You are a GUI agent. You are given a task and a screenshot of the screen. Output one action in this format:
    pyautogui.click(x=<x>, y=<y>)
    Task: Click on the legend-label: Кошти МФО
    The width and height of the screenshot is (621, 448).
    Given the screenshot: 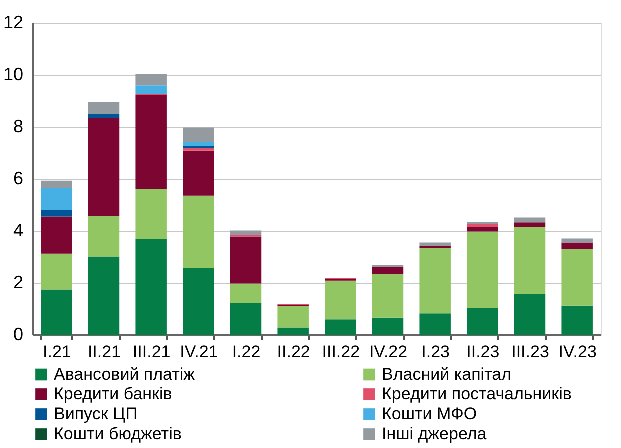 What is the action you would take?
    pyautogui.click(x=430, y=414)
    